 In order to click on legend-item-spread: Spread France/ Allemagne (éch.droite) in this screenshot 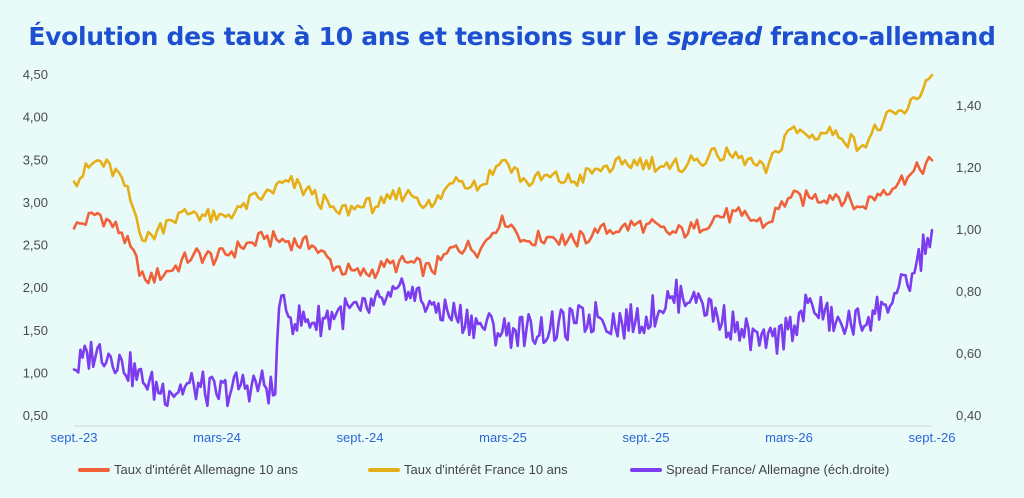, I will do `click(759, 469)`.